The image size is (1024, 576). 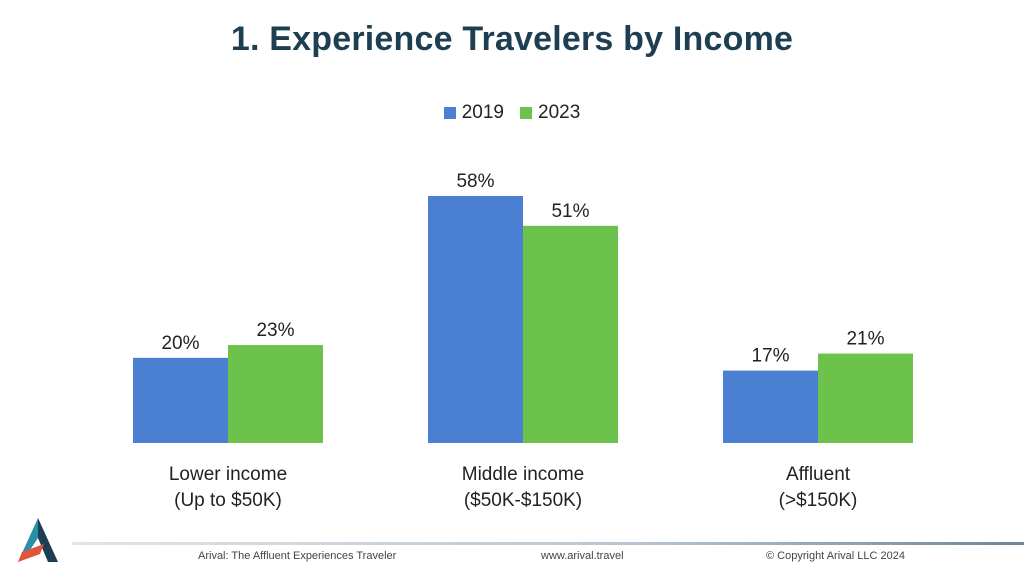 What do you see at coordinates (475, 181) in the screenshot?
I see `data-label-2019-middle-income: 58%` at bounding box center [475, 181].